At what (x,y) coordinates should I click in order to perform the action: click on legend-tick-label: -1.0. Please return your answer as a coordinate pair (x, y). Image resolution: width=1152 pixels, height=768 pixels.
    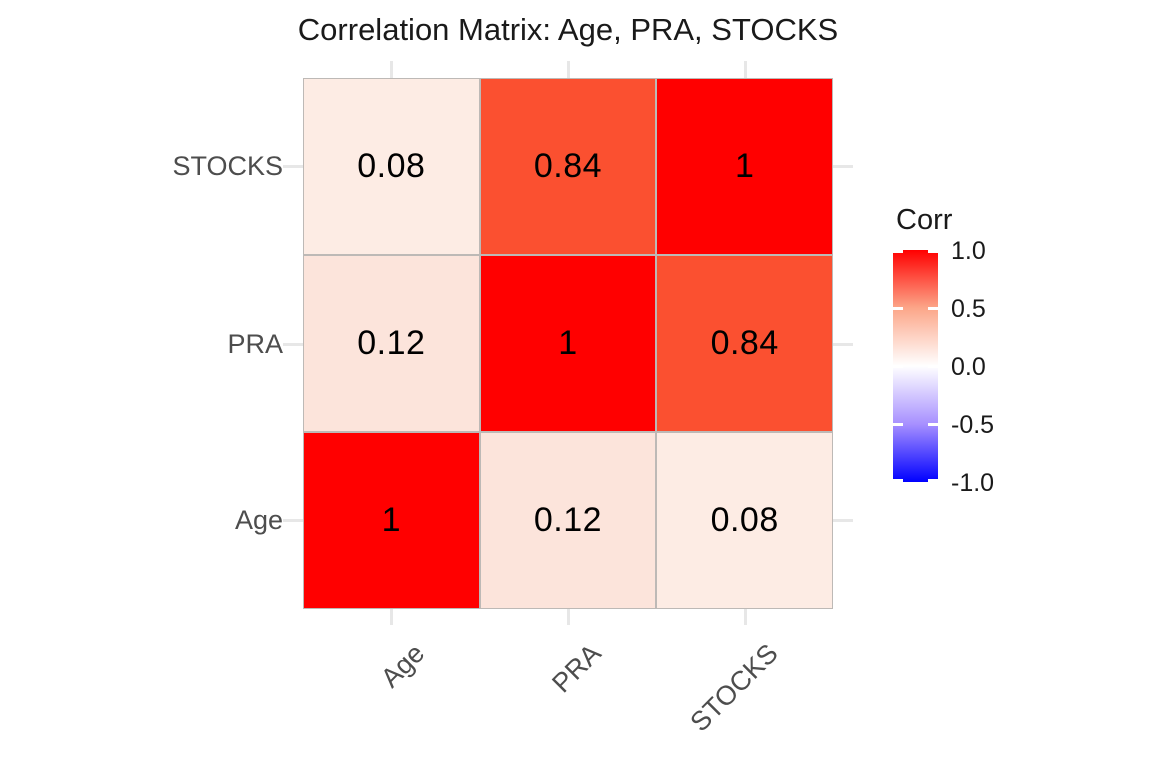
    Looking at the image, I should click on (973, 483).